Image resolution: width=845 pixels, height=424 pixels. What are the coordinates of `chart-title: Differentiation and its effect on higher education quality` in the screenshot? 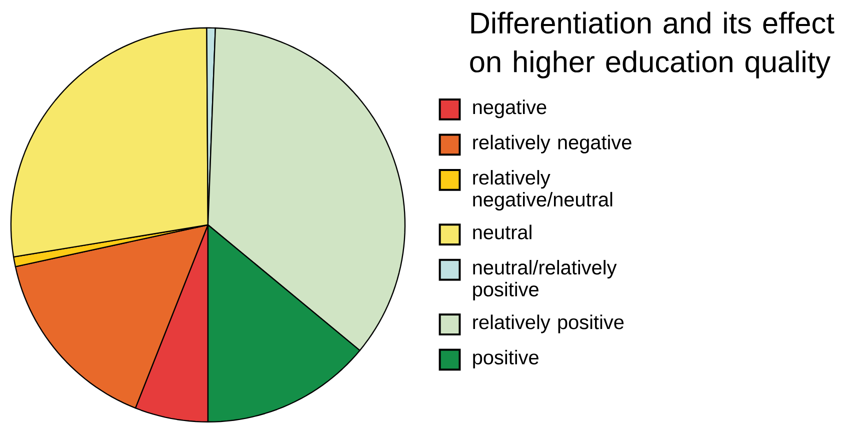 It's located at (652, 45).